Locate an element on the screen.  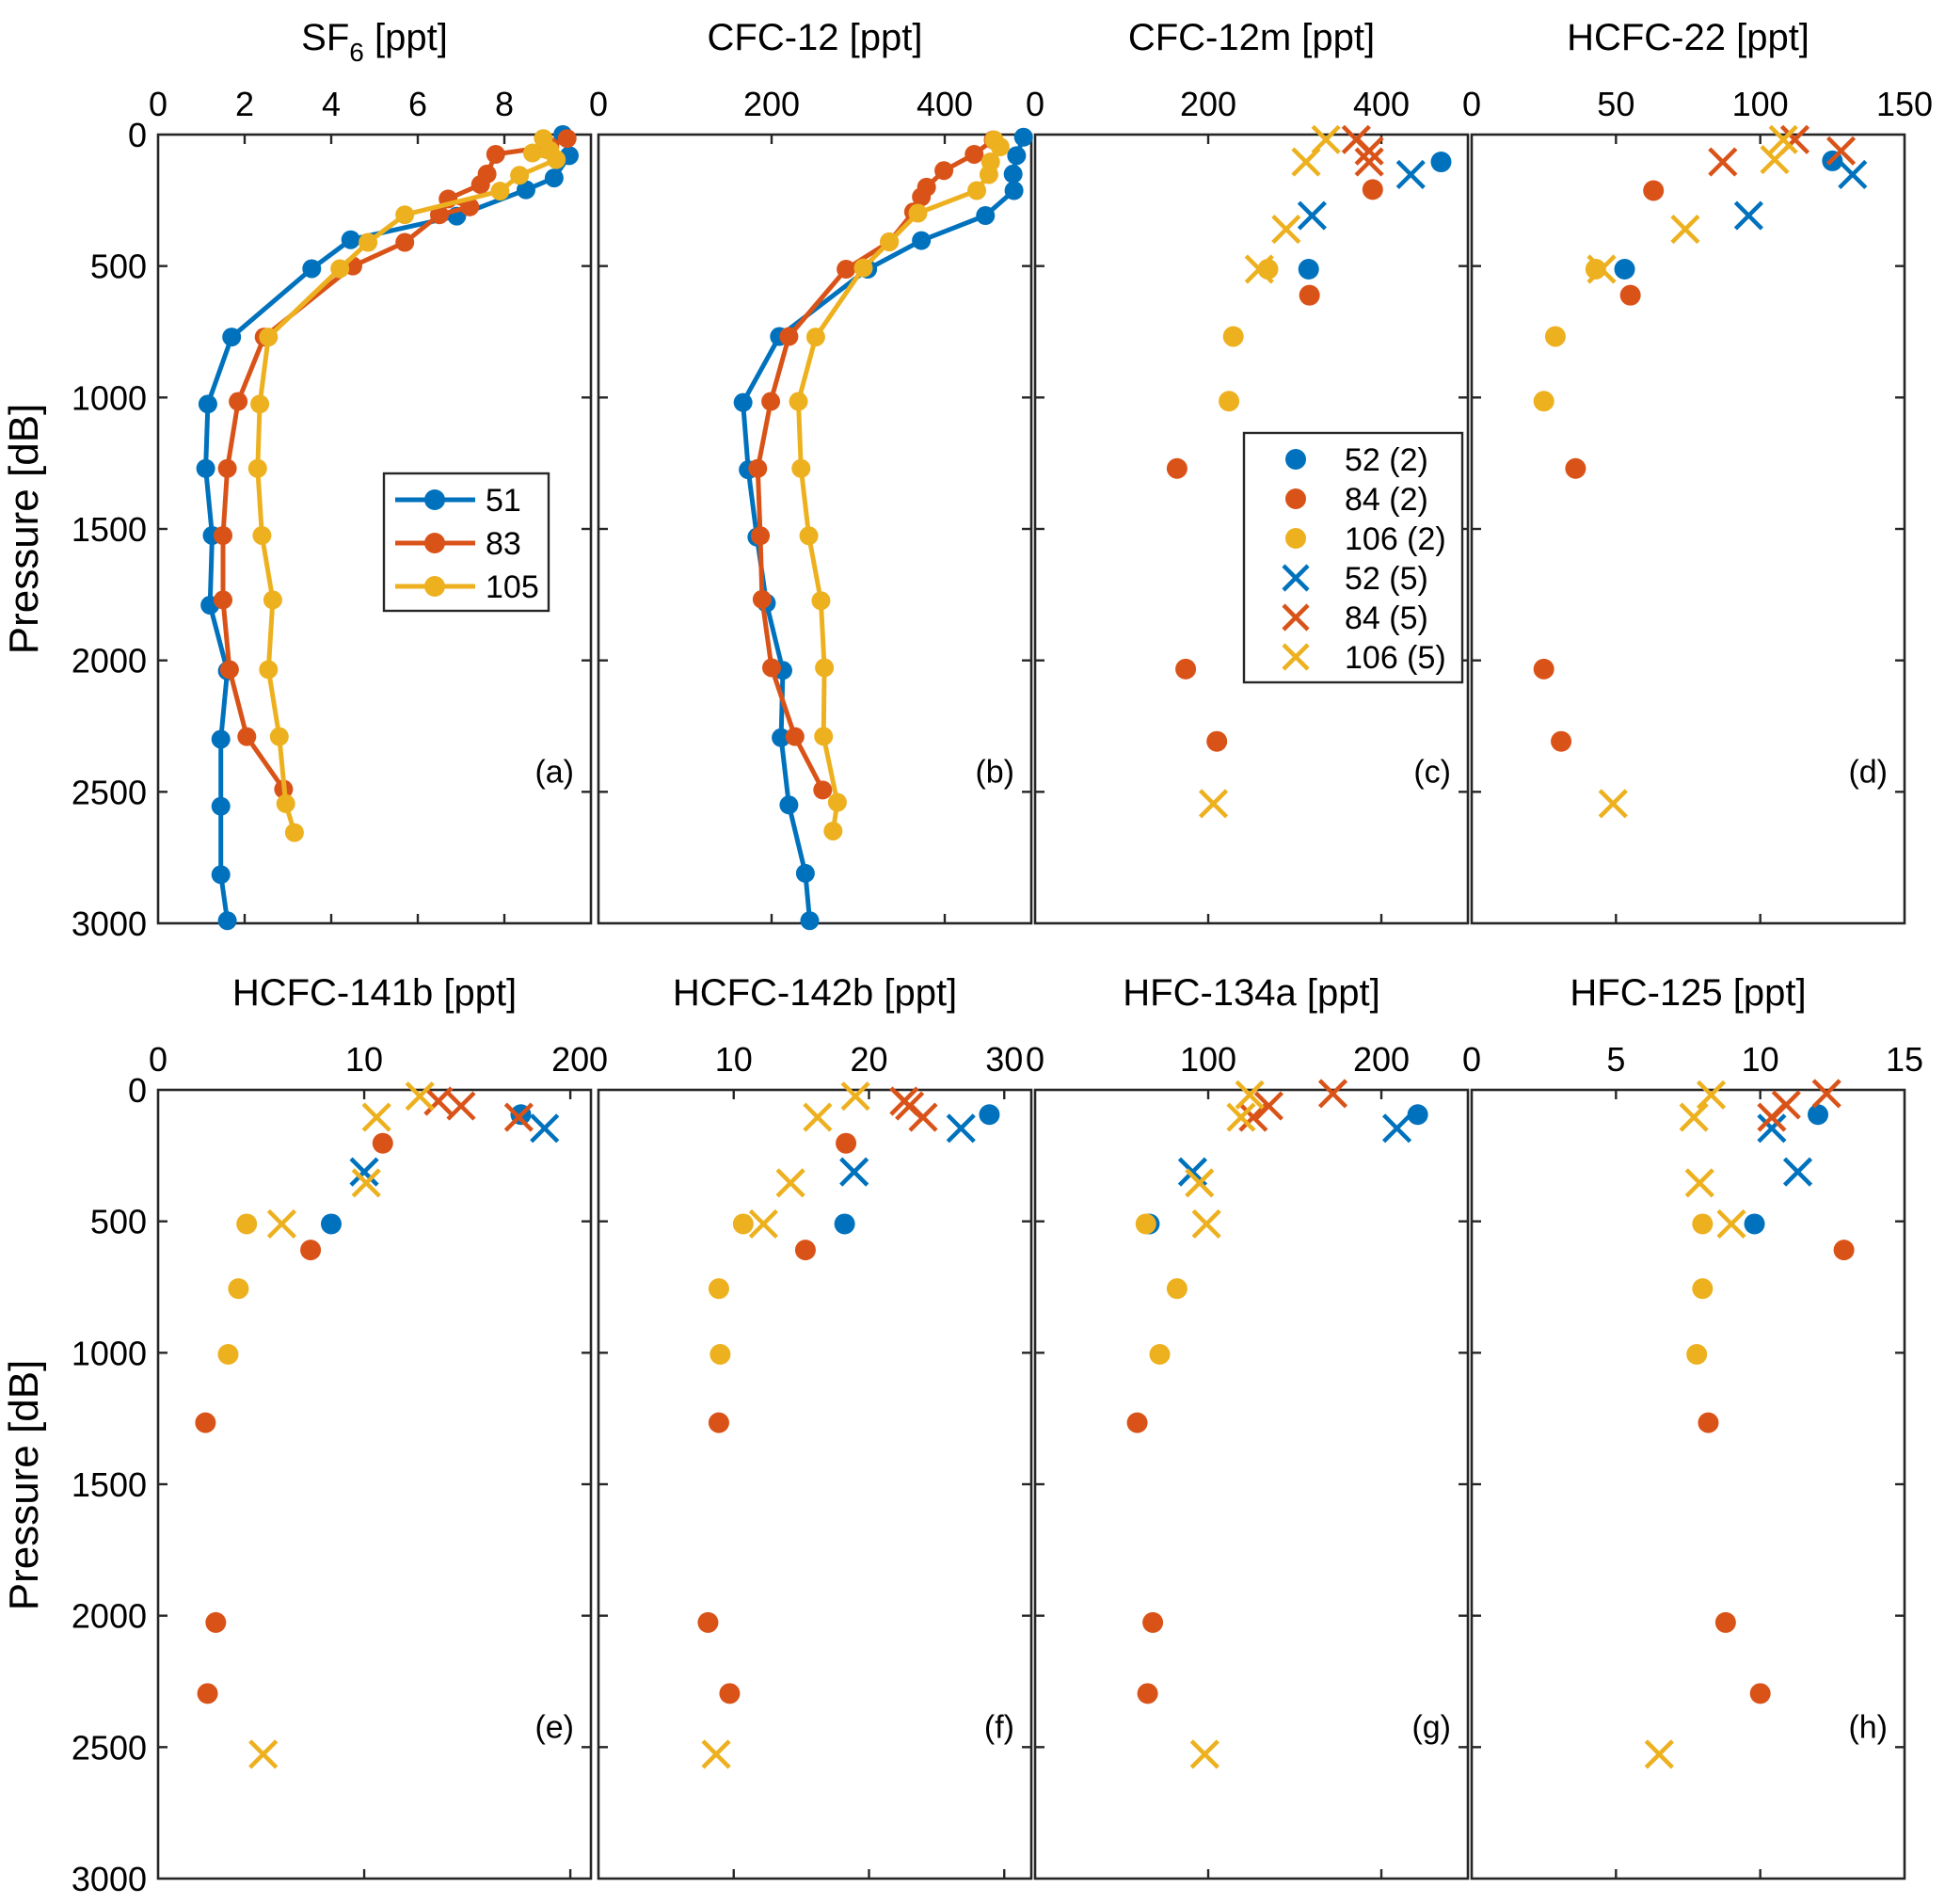
legend-label: 52 (2) is located at coordinates (1386, 460).